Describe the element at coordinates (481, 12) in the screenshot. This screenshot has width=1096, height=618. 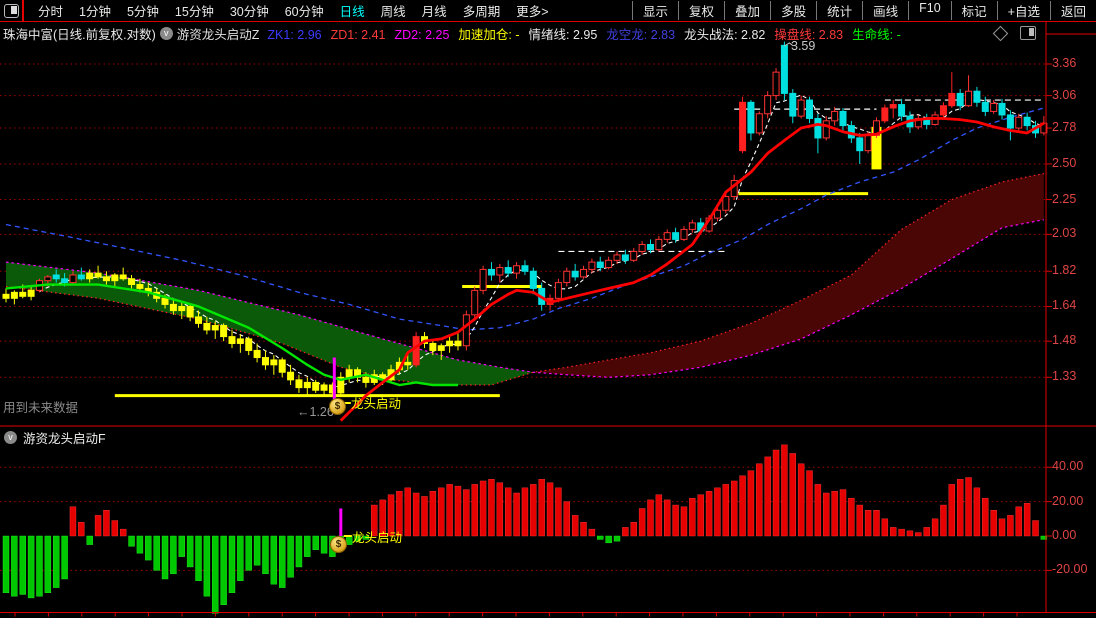
I see `period-menu-item: 多周期` at that location.